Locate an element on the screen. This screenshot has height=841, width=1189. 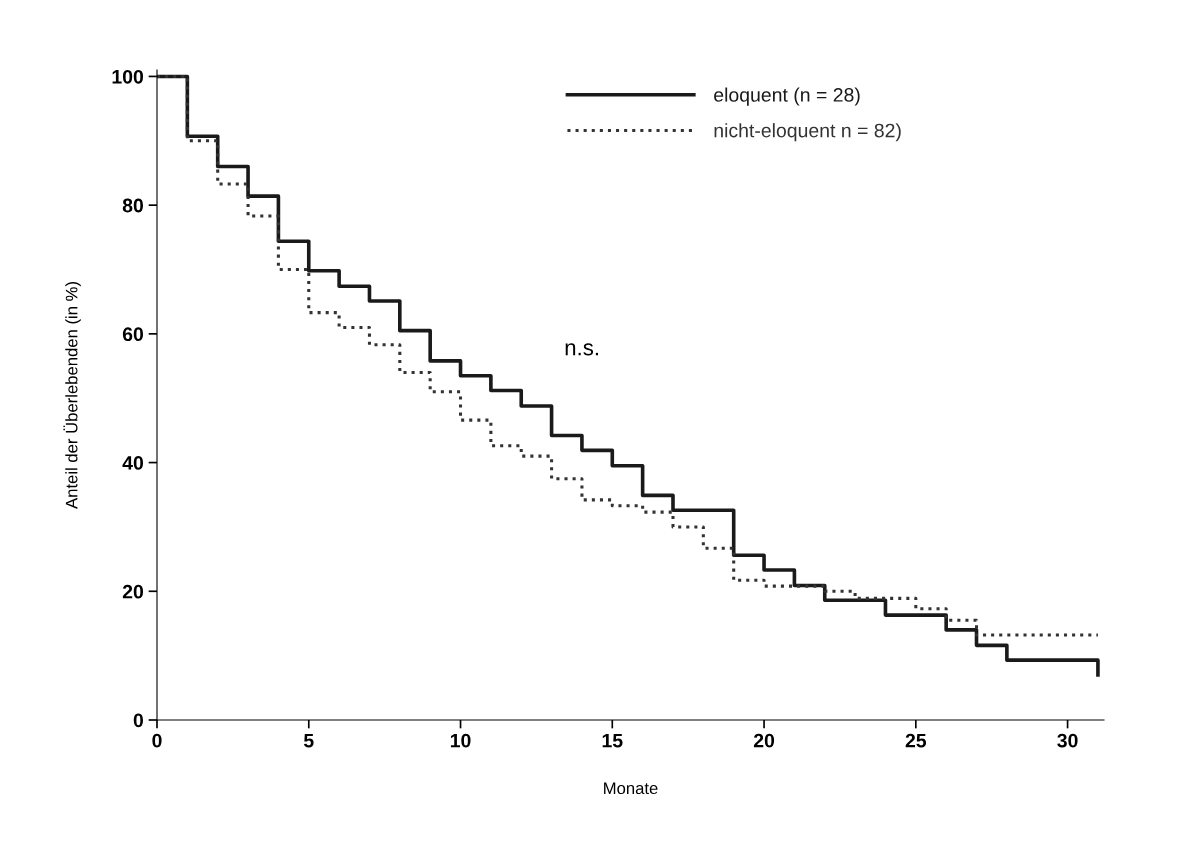
text: nicht-eloquent n = 82) is located at coordinates (807, 132).